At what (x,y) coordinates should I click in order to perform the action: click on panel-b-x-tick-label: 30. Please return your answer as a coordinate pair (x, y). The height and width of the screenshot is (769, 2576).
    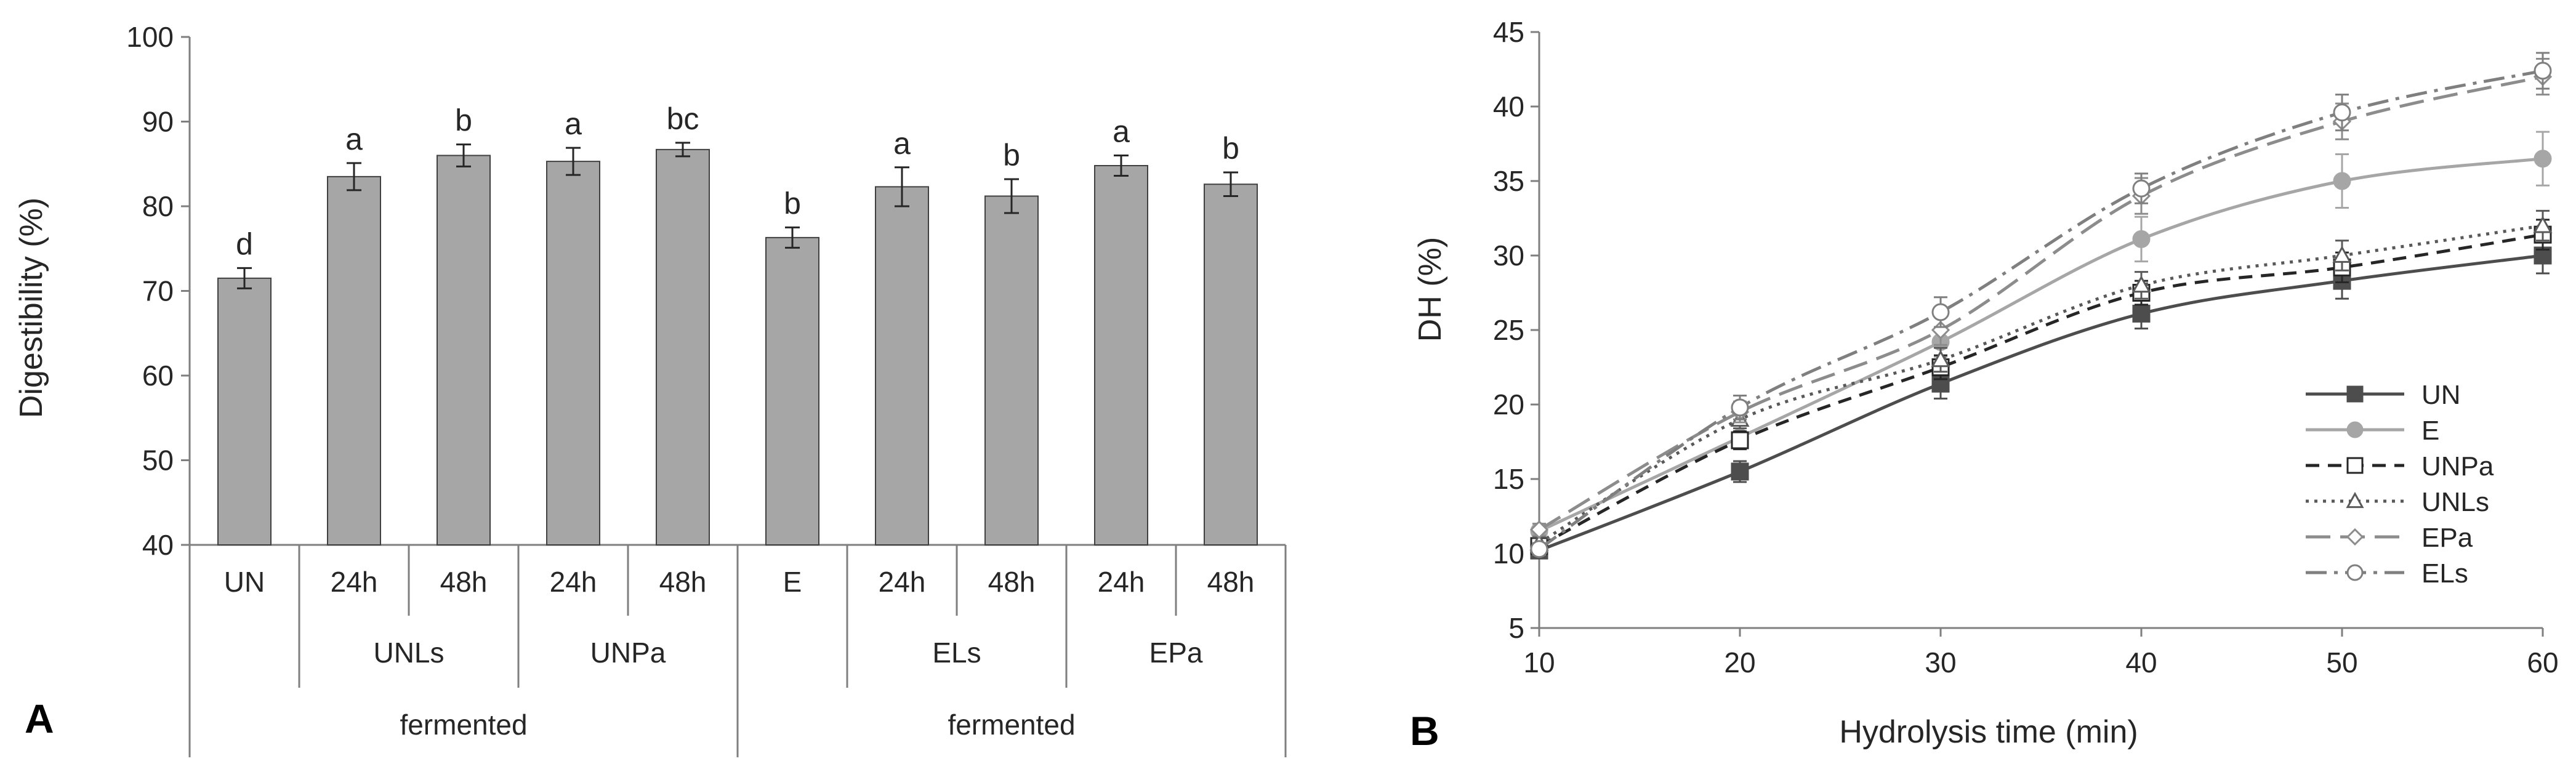
    Looking at the image, I should click on (1940, 662).